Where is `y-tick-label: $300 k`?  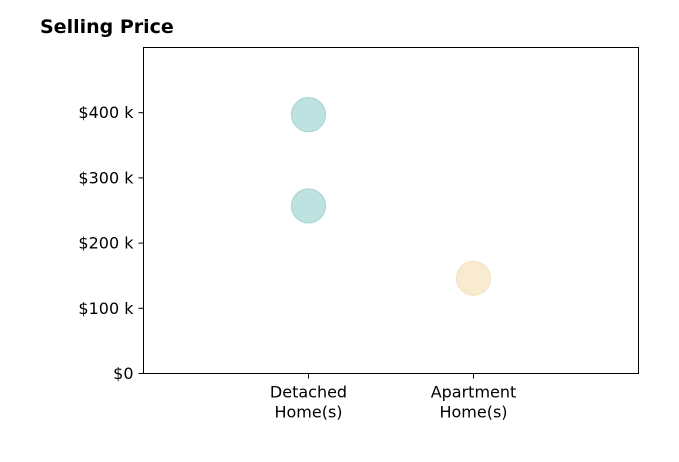 y-tick-label: $300 k is located at coordinates (106, 177).